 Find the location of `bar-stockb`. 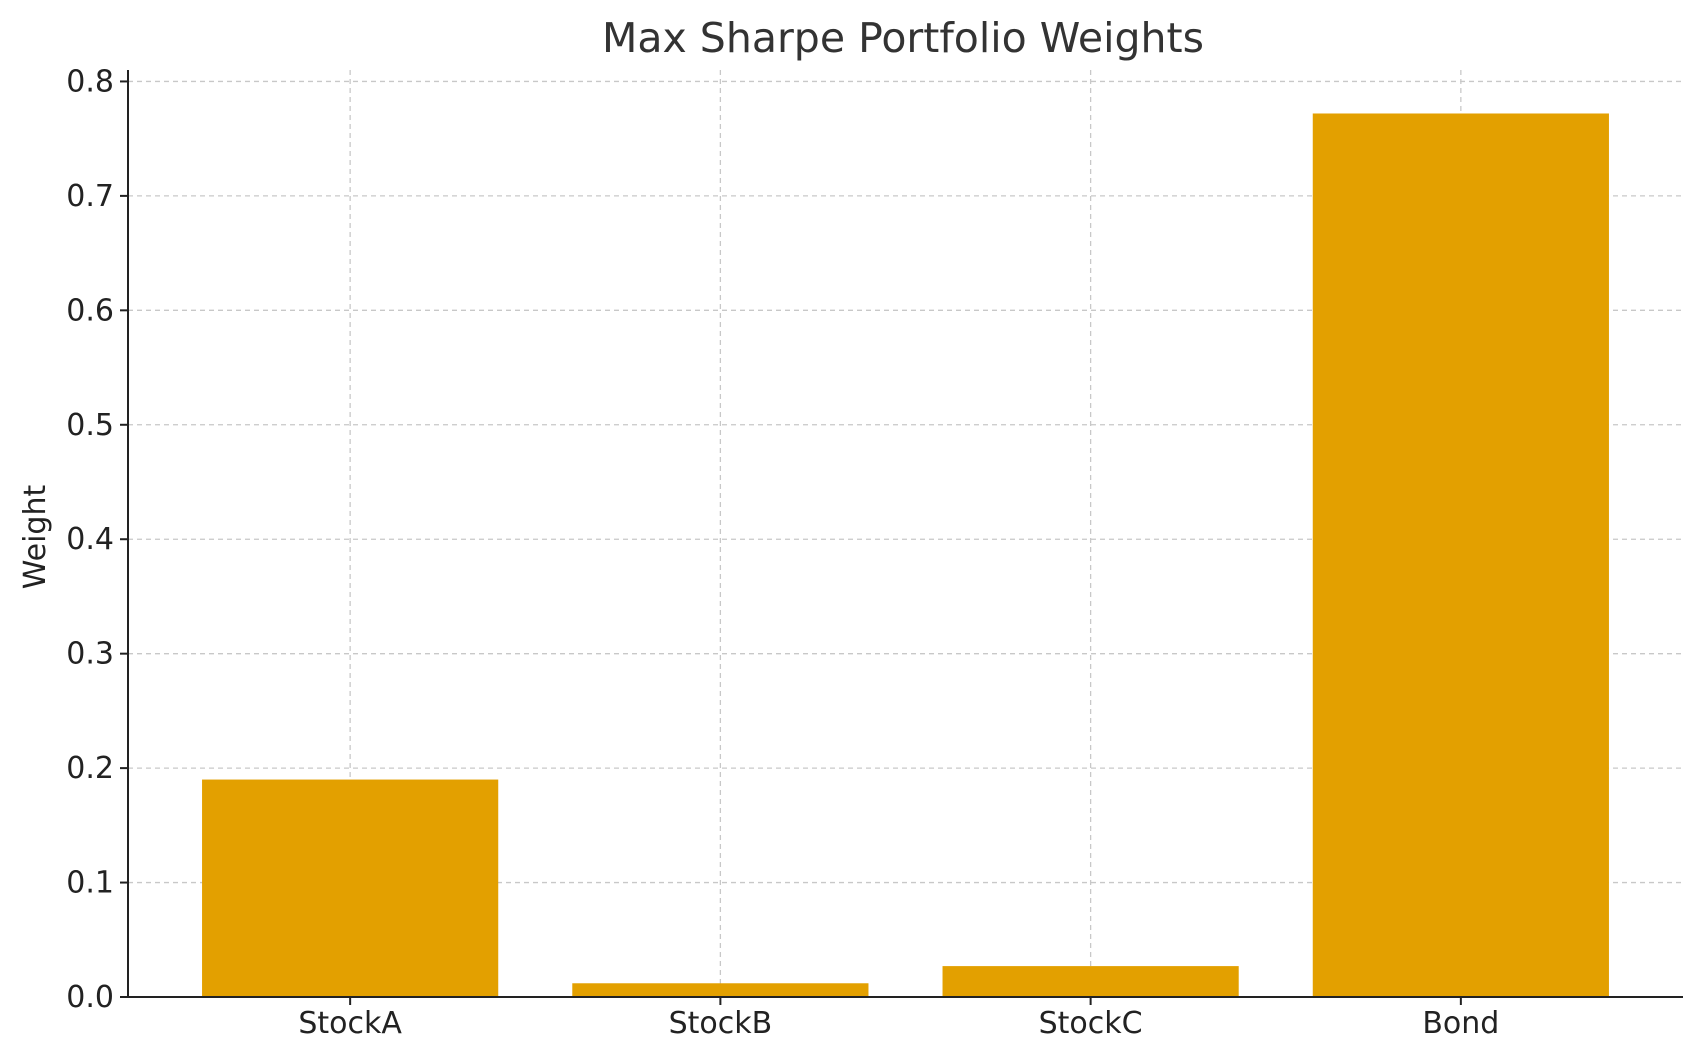

bar-stockb is located at coordinates (720, 990).